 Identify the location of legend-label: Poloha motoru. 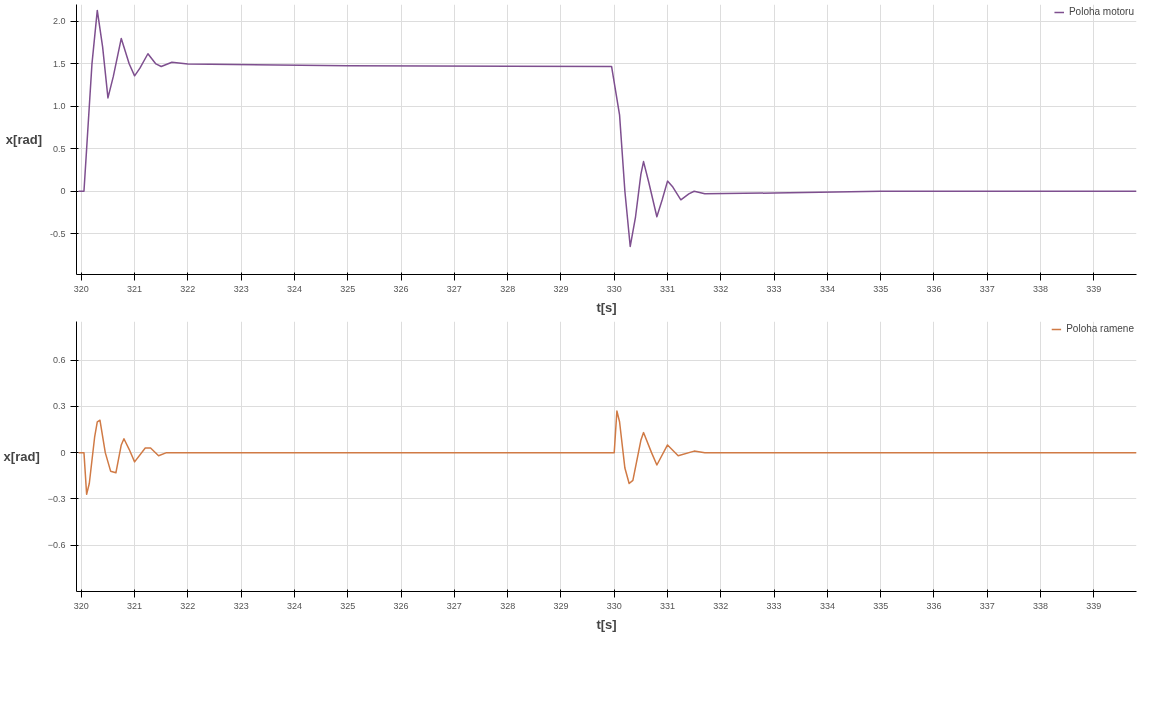
(1101, 11).